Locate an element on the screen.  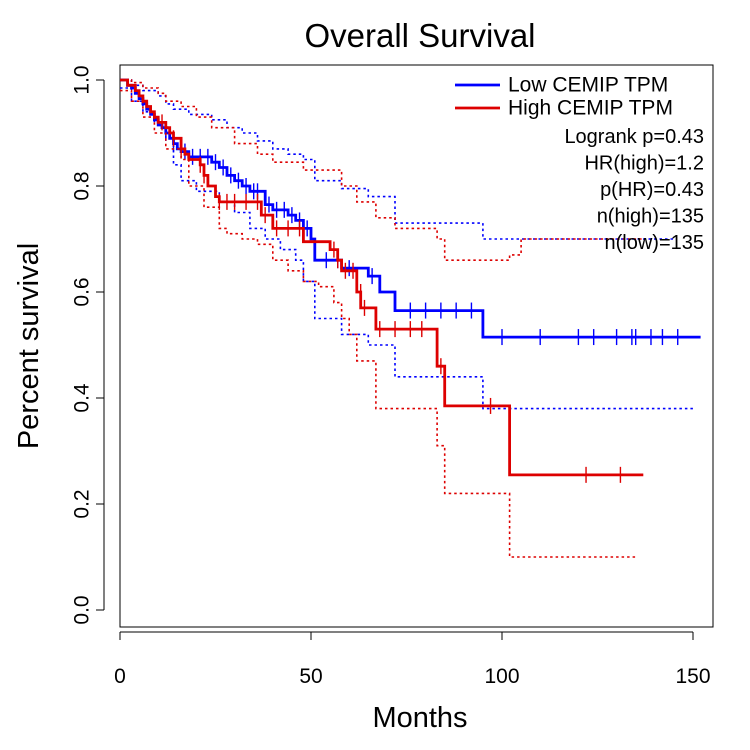
y-tick-label: 0.6 is located at coordinates (82, 291).